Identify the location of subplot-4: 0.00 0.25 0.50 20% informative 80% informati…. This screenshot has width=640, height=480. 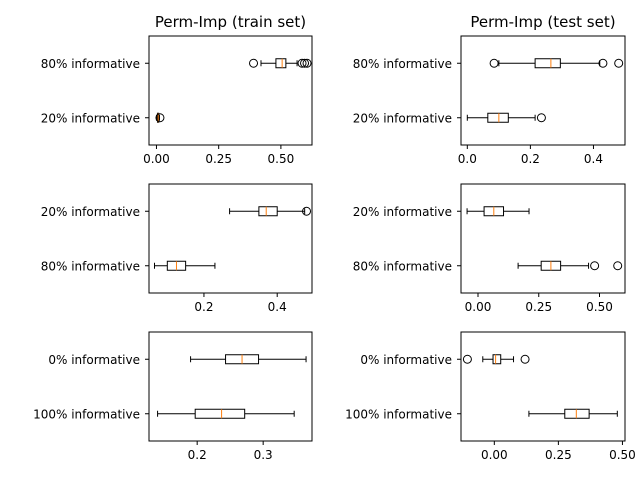
(489, 248).